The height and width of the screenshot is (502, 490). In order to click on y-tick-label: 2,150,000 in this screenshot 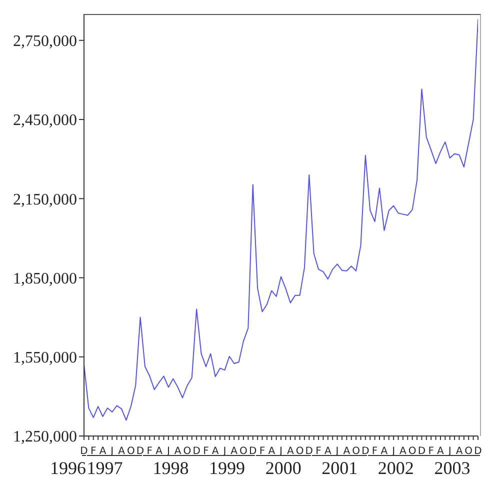, I will do `click(45, 199)`.